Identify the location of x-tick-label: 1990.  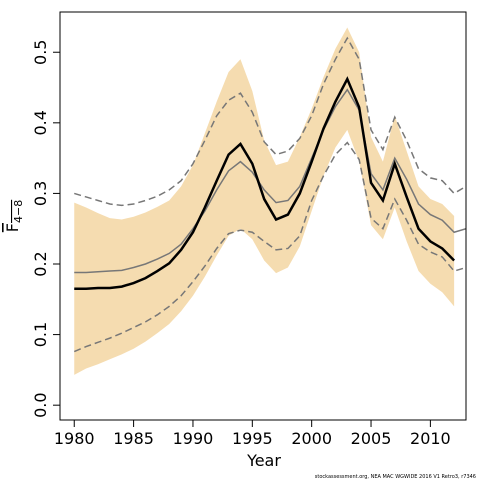
(193, 438).